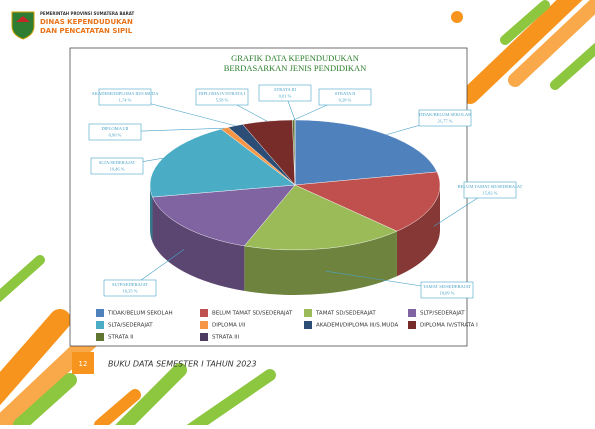 The width and height of the screenshot is (595, 429). What do you see at coordinates (357, 326) in the screenshot?
I see `legend-label: AKADEMI/DIPLOMA III/S.MUDA` at bounding box center [357, 326].